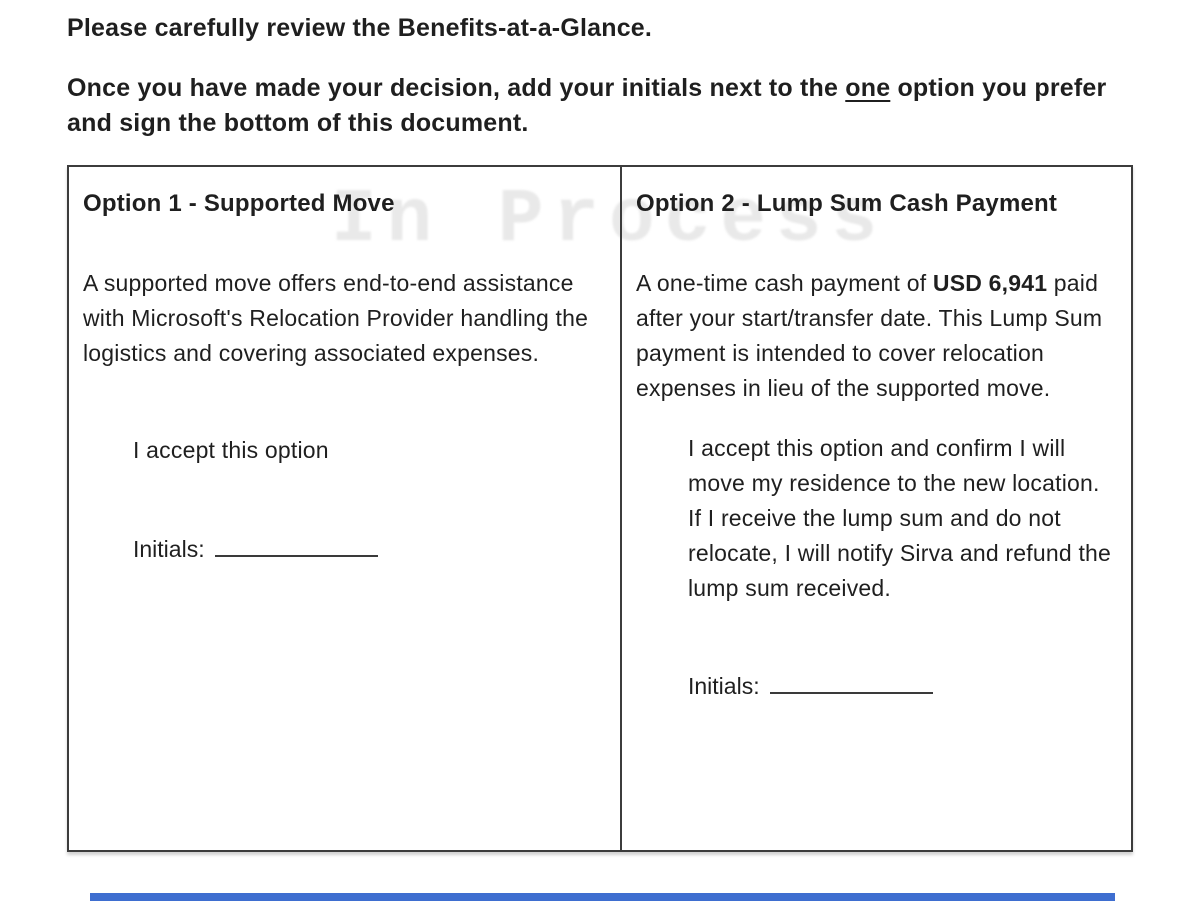 Image resolution: width=1200 pixels, height=901 pixels. What do you see at coordinates (231, 450) in the screenshot?
I see `option1-accept-statement: I accept this option` at bounding box center [231, 450].